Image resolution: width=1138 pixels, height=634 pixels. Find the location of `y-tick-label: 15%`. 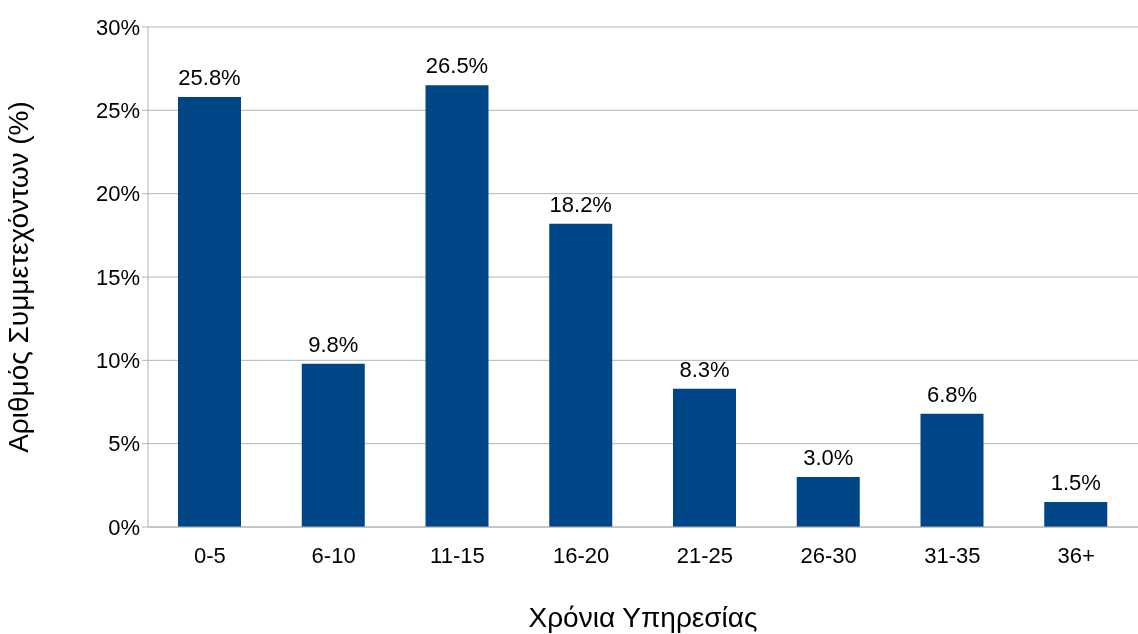

y-tick-label: 15% is located at coordinates (117, 277).